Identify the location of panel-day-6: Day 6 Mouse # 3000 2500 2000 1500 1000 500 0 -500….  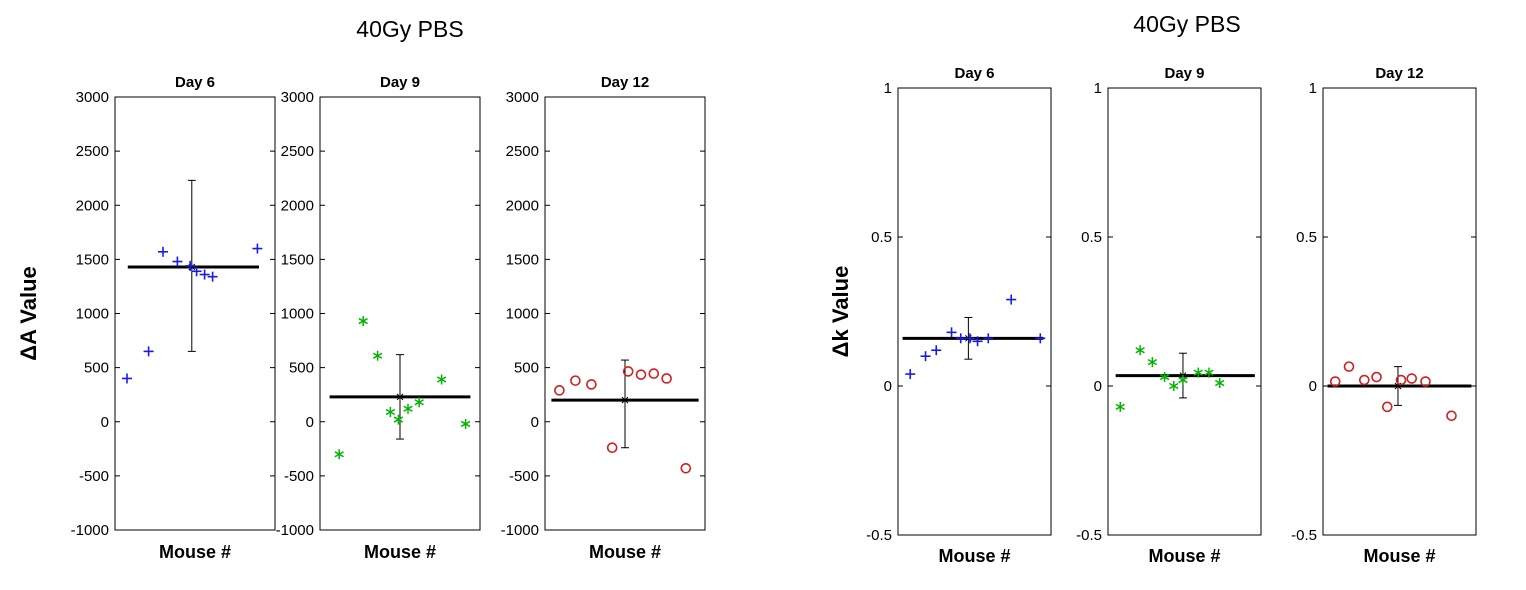
(173, 318).